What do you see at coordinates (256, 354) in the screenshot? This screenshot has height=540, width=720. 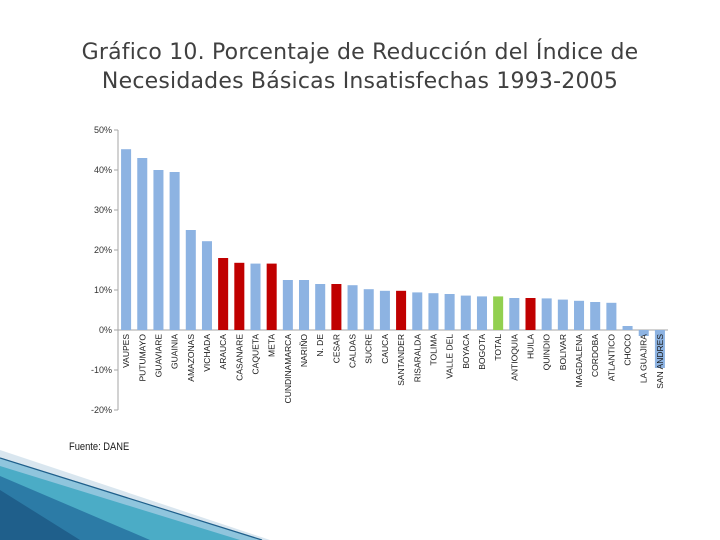 I see `category-label: CAQUETA` at bounding box center [256, 354].